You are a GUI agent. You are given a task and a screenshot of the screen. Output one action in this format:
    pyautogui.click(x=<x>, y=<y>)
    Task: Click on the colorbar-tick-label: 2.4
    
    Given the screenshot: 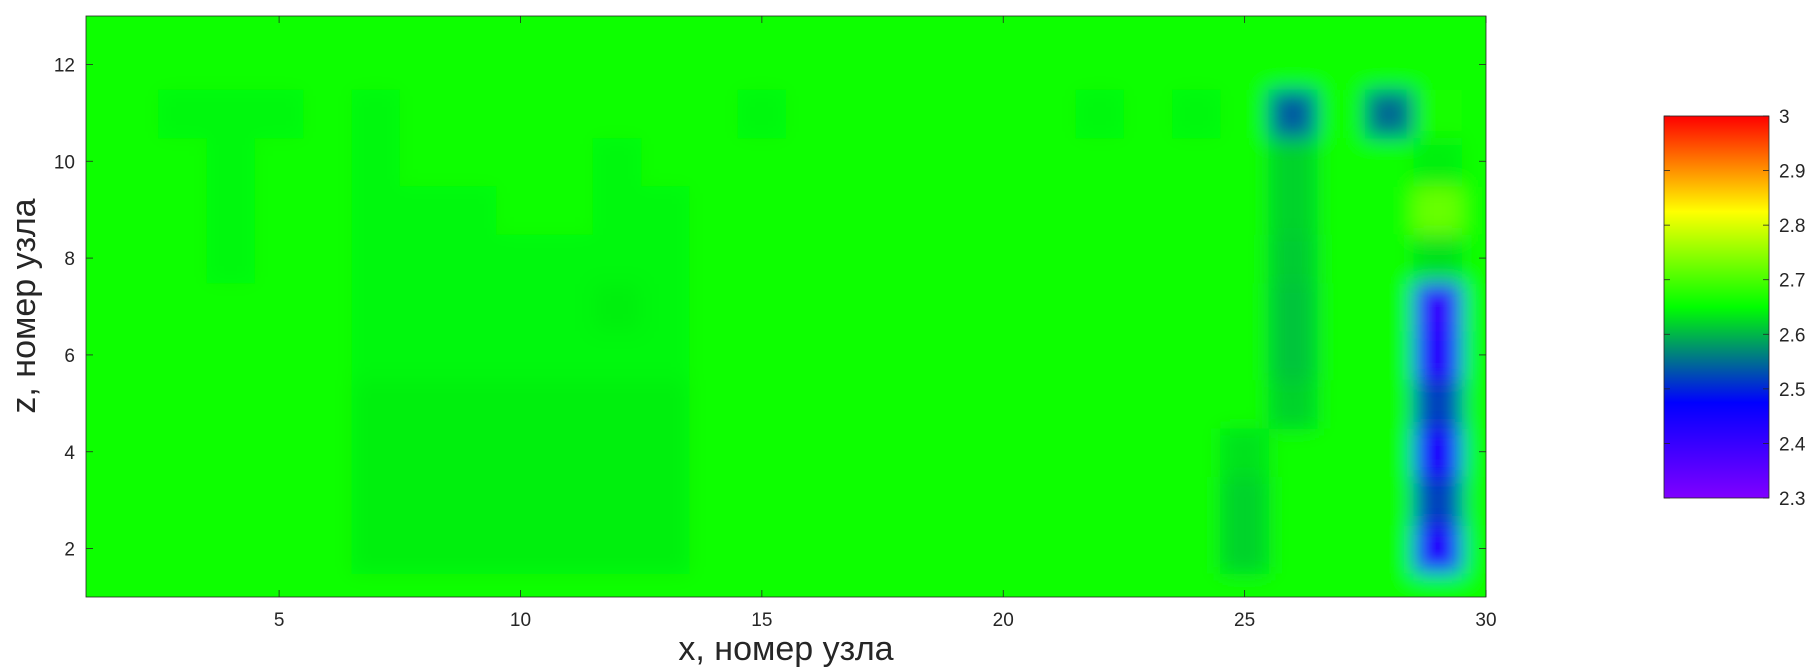 What is the action you would take?
    pyautogui.click(x=1792, y=444)
    